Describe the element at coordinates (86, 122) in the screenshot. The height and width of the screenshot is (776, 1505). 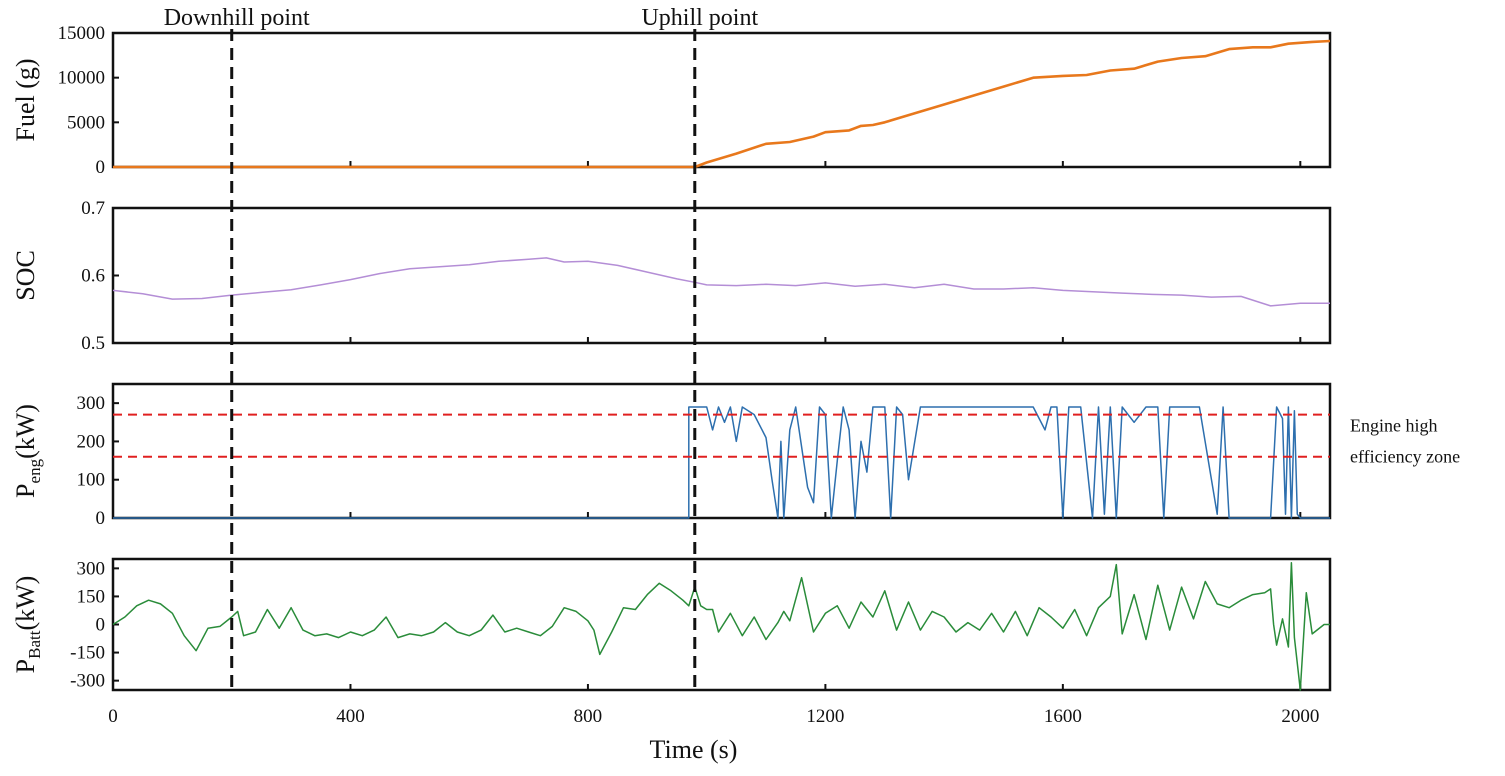
I see `ytick-label-fuel: 5000` at that location.